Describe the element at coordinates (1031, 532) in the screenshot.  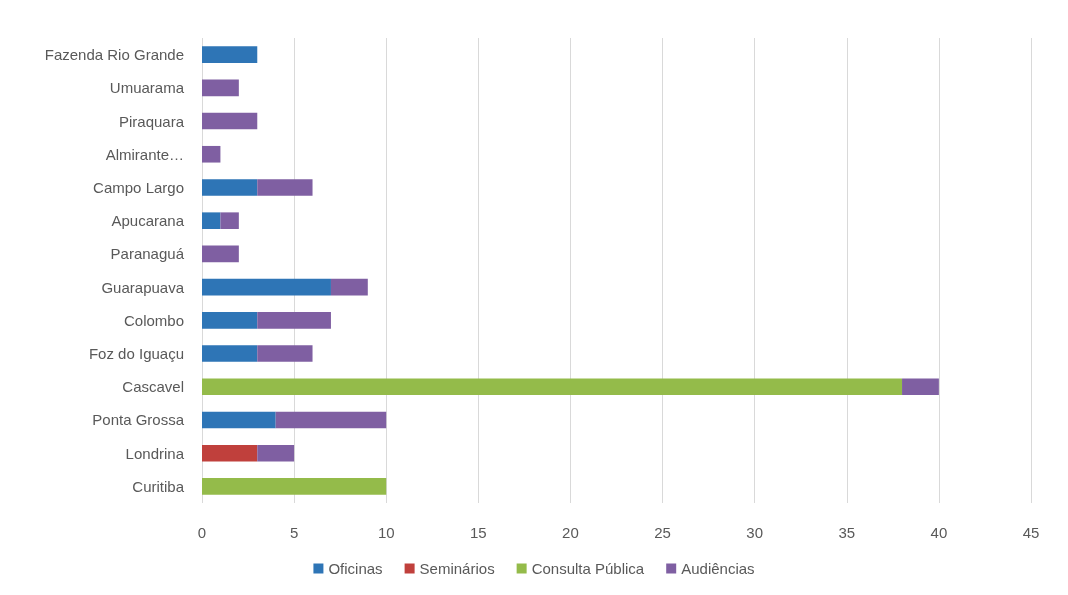
I see `x-tick-label: 45` at that location.